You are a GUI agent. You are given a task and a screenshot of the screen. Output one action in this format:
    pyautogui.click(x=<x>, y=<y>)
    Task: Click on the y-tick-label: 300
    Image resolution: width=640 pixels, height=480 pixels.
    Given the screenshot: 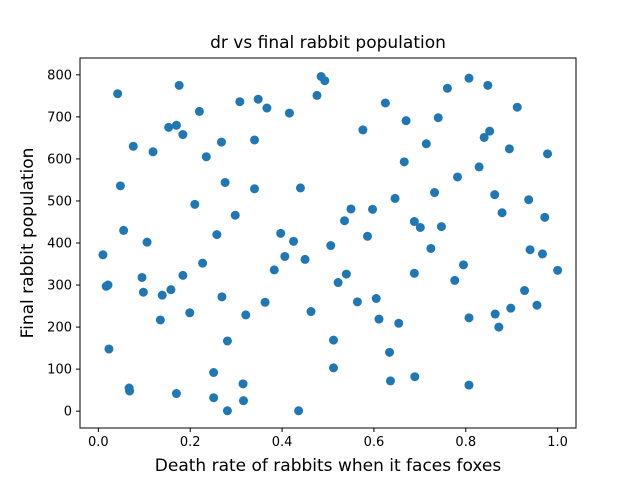 What is the action you would take?
    pyautogui.click(x=59, y=286)
    